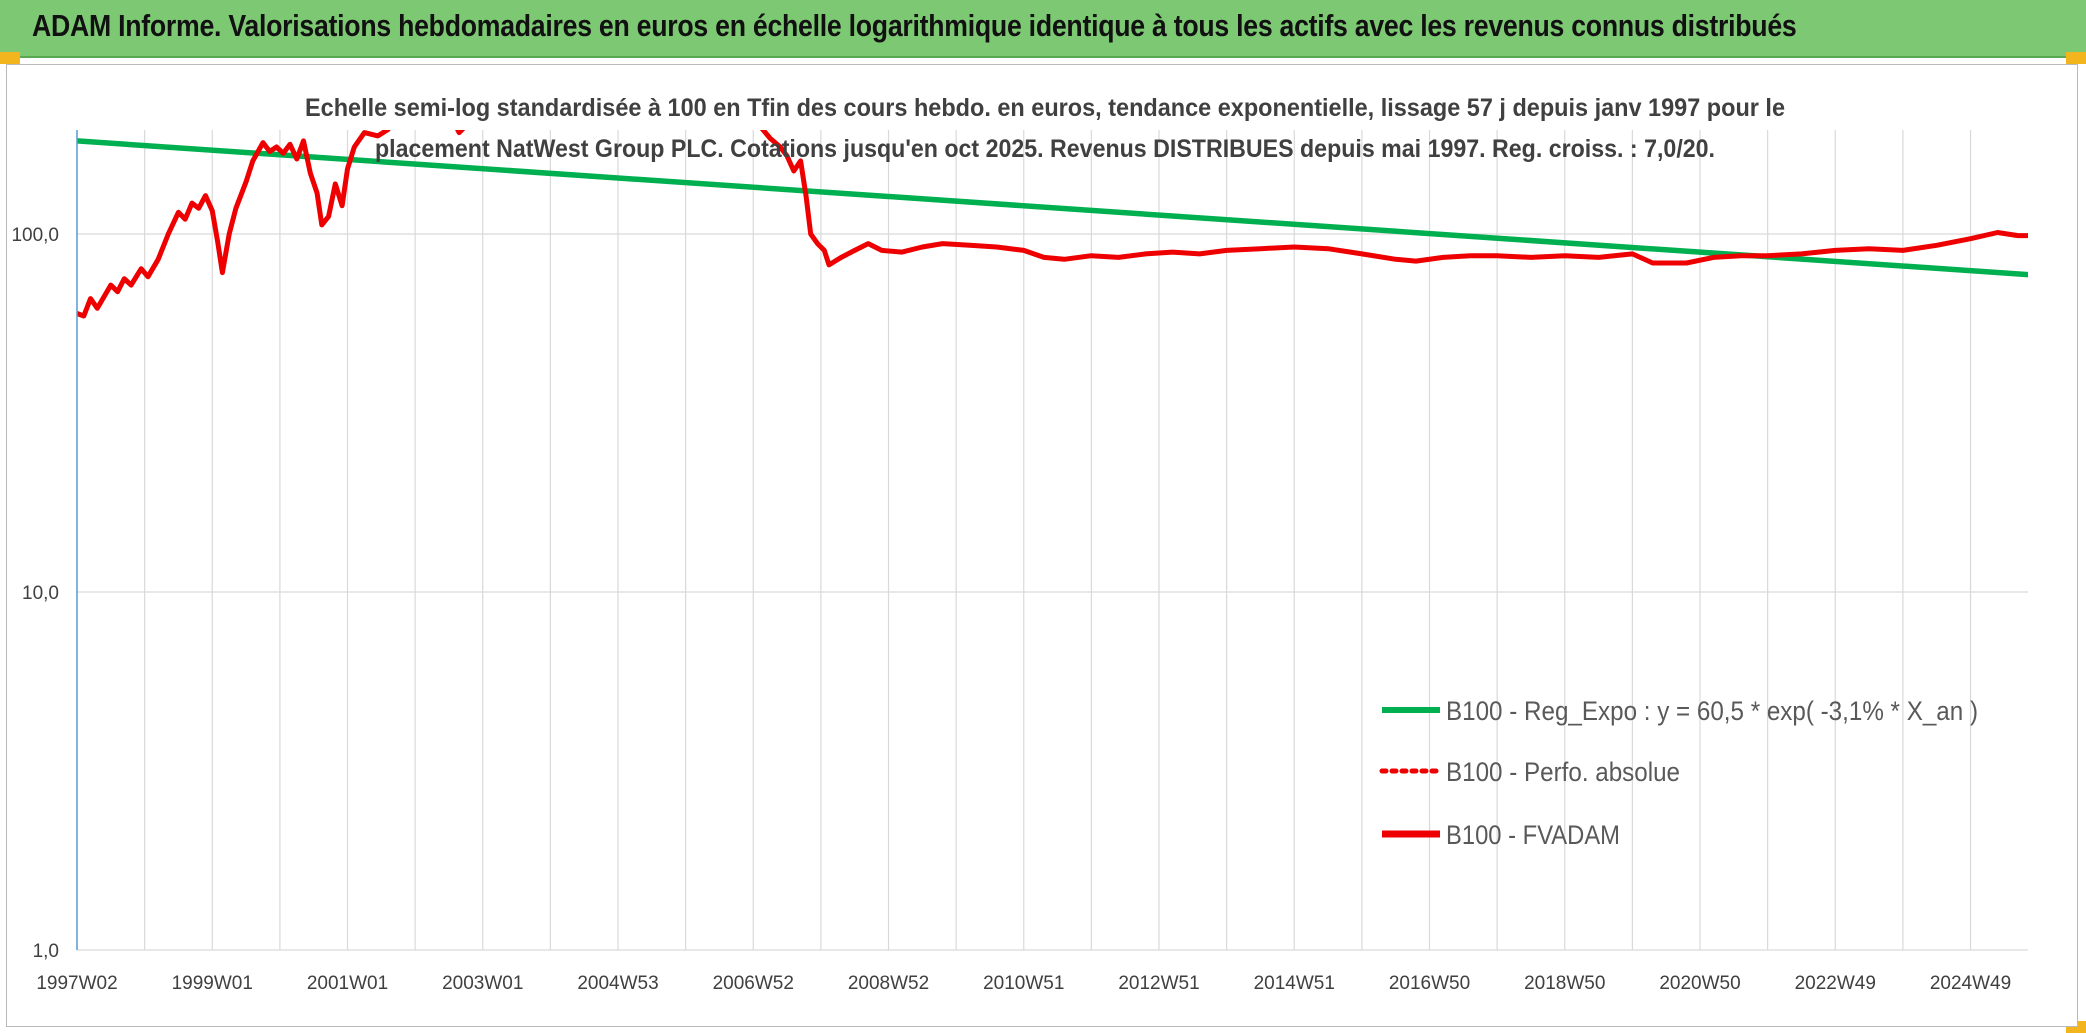 This screenshot has height=1033, width=2086. What do you see at coordinates (1970, 983) in the screenshot?
I see `x-tick-label: 2024W49` at bounding box center [1970, 983].